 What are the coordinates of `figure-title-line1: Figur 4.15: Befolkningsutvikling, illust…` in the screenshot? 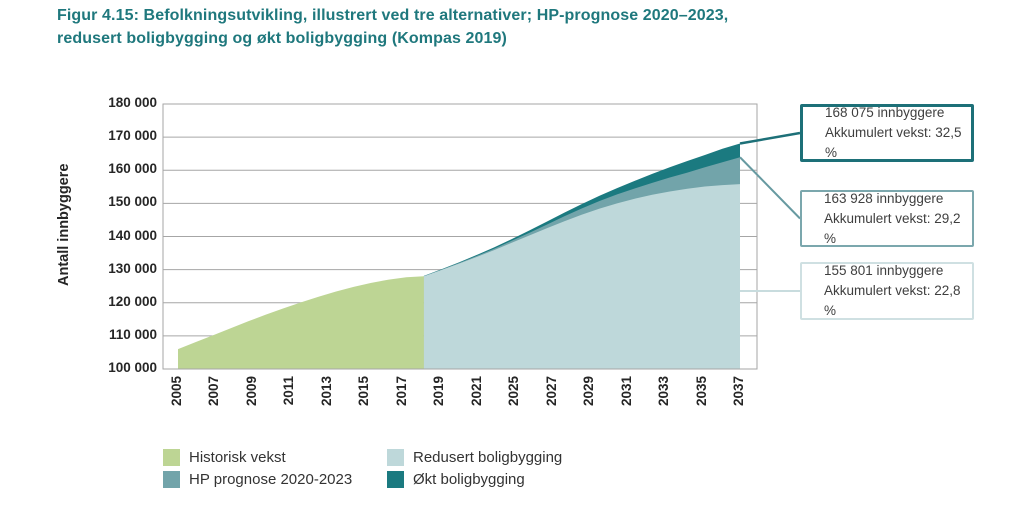 It's located at (393, 15).